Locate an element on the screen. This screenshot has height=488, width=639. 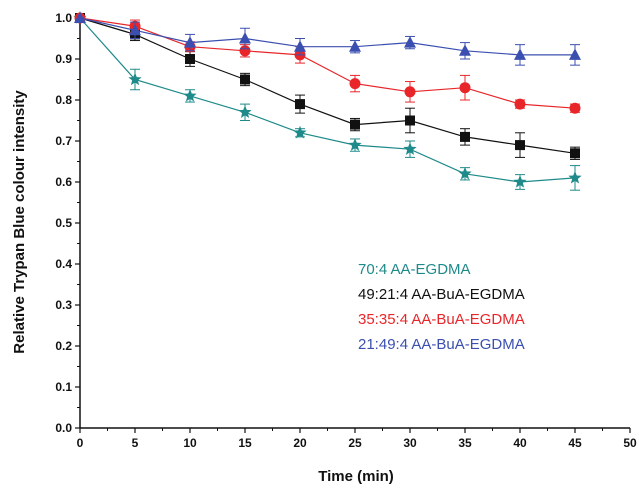
x-tick-label: 40 is located at coordinates (520, 443).